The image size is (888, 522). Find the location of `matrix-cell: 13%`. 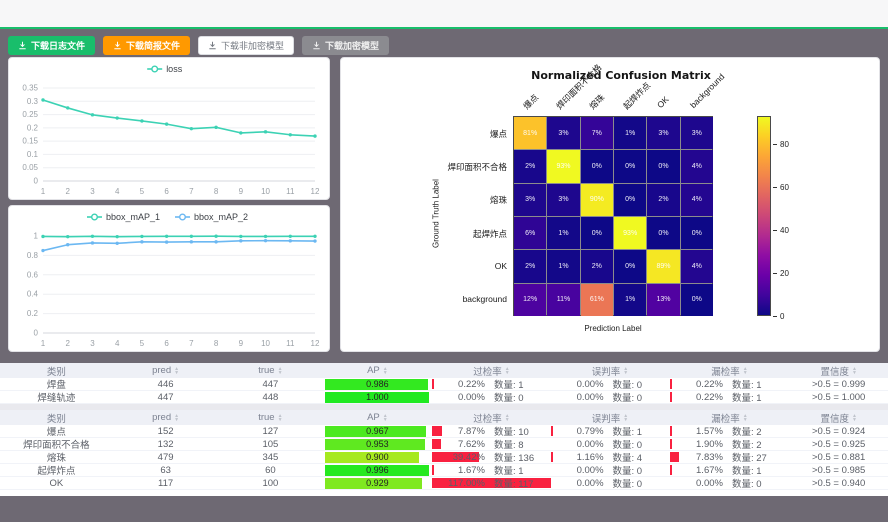

matrix-cell: 13% is located at coordinates (663, 299).